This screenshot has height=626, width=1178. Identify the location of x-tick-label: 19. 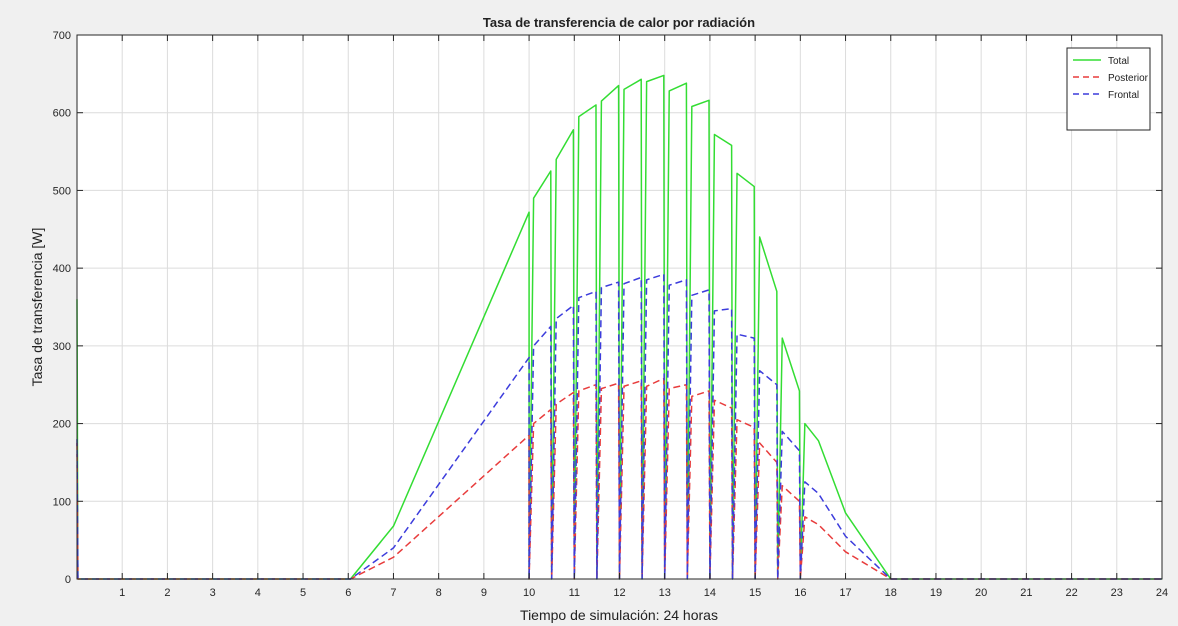
(936, 593).